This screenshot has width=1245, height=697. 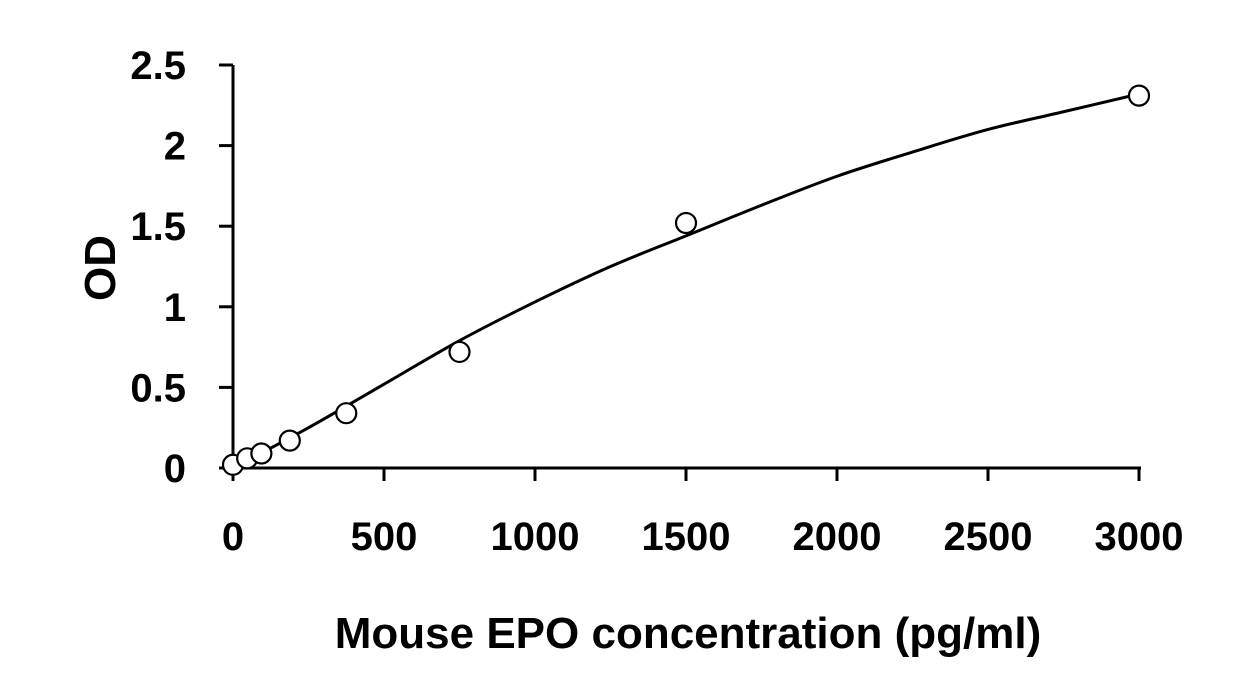 What do you see at coordinates (175, 308) in the screenshot?
I see `y-tick-label: 1` at bounding box center [175, 308].